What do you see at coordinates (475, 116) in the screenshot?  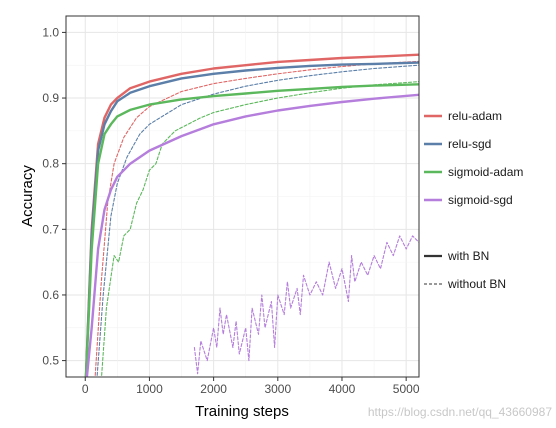 I see `legend-label: relu-adam` at bounding box center [475, 116].